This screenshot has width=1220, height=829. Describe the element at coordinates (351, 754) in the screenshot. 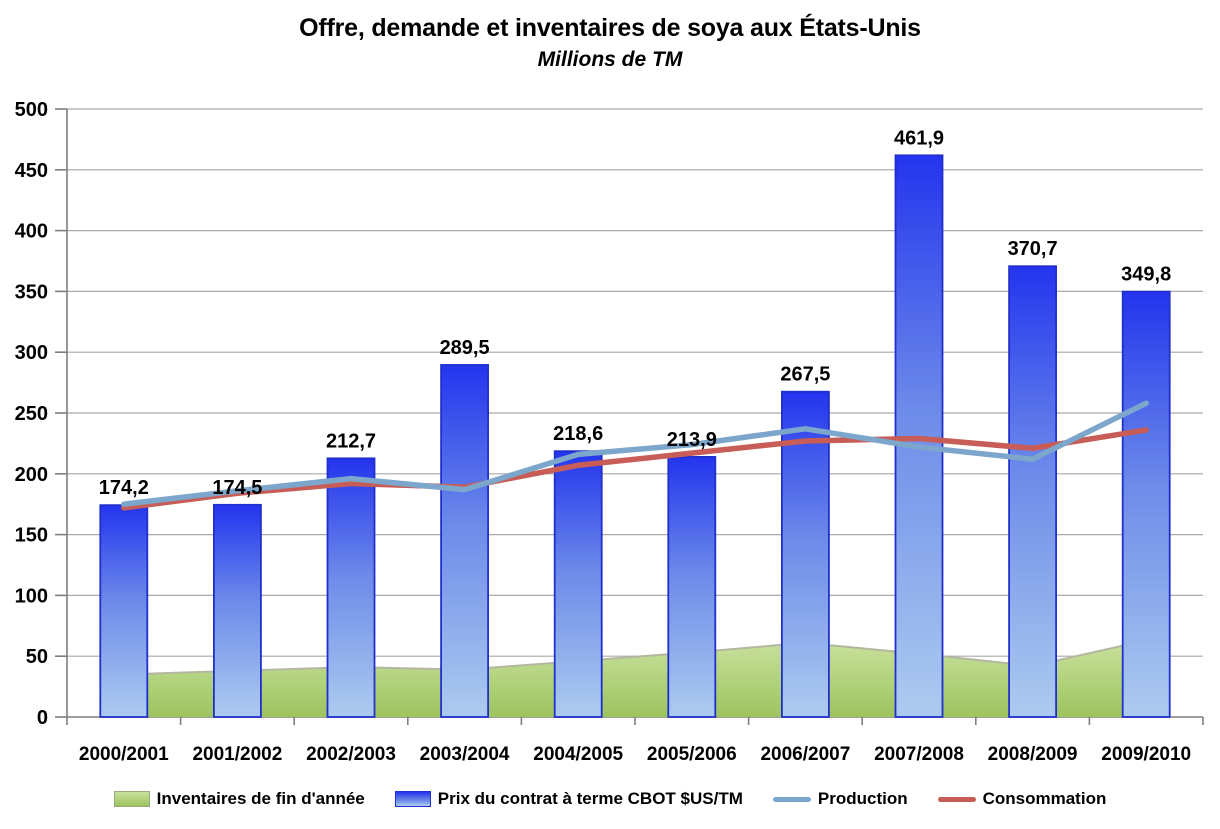

I see `x-tick-label: 2002/2003` at that location.